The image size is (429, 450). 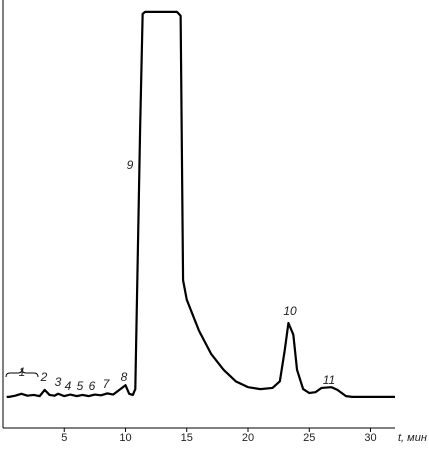 I want to click on x-tick-label: 25, so click(x=309, y=438).